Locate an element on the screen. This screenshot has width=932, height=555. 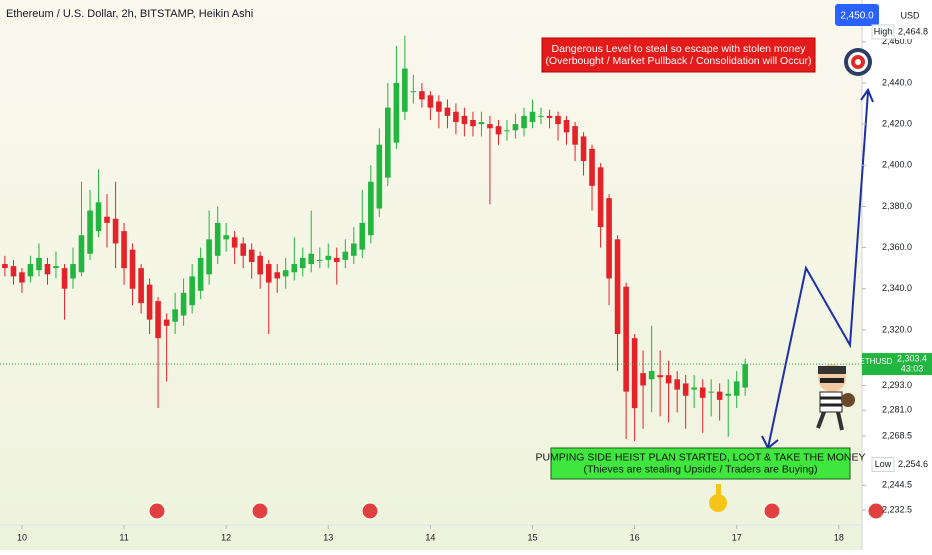
x-tick-label: 12 is located at coordinates (226, 537).